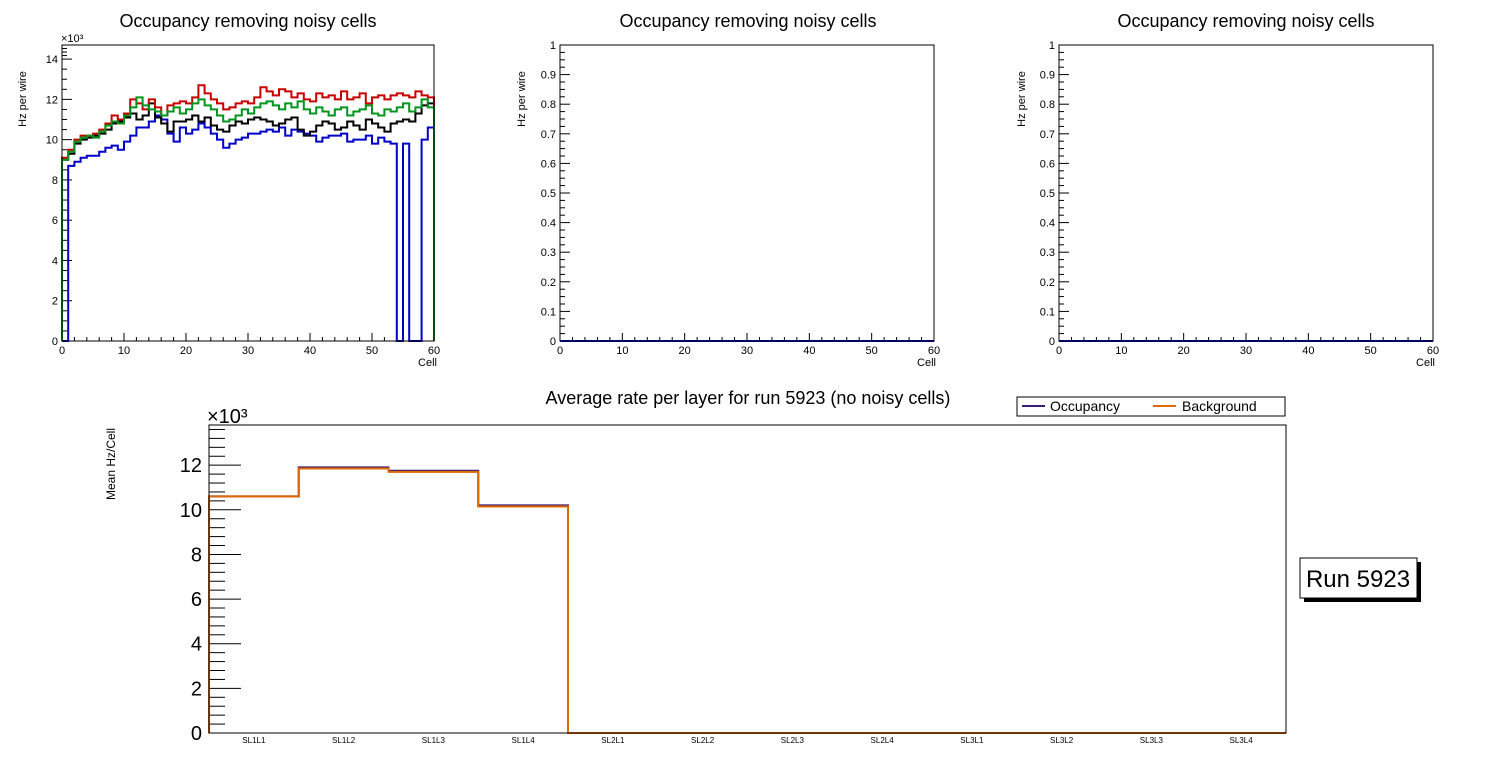 Image resolution: width=1496 pixels, height=772 pixels. I want to click on panel-4-category-label: SL1L2, so click(344, 740).